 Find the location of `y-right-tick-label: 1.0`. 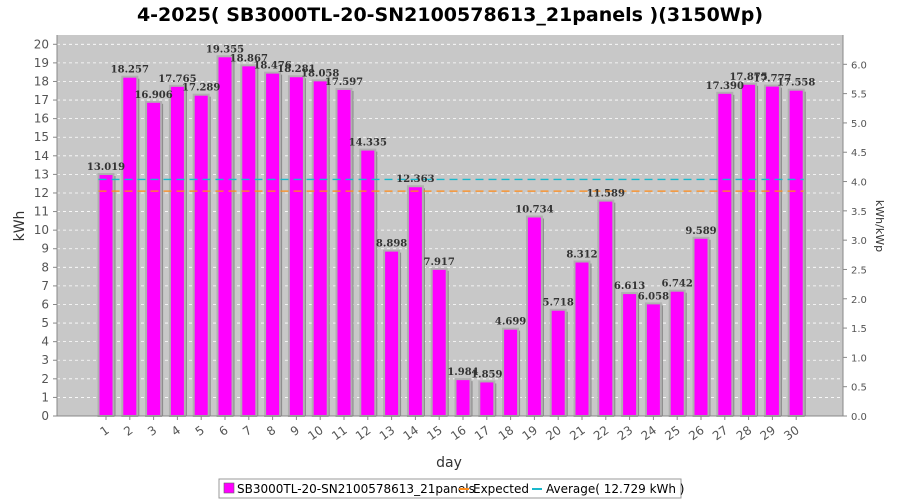

y-right-tick-label: 1.0 is located at coordinates (859, 358).